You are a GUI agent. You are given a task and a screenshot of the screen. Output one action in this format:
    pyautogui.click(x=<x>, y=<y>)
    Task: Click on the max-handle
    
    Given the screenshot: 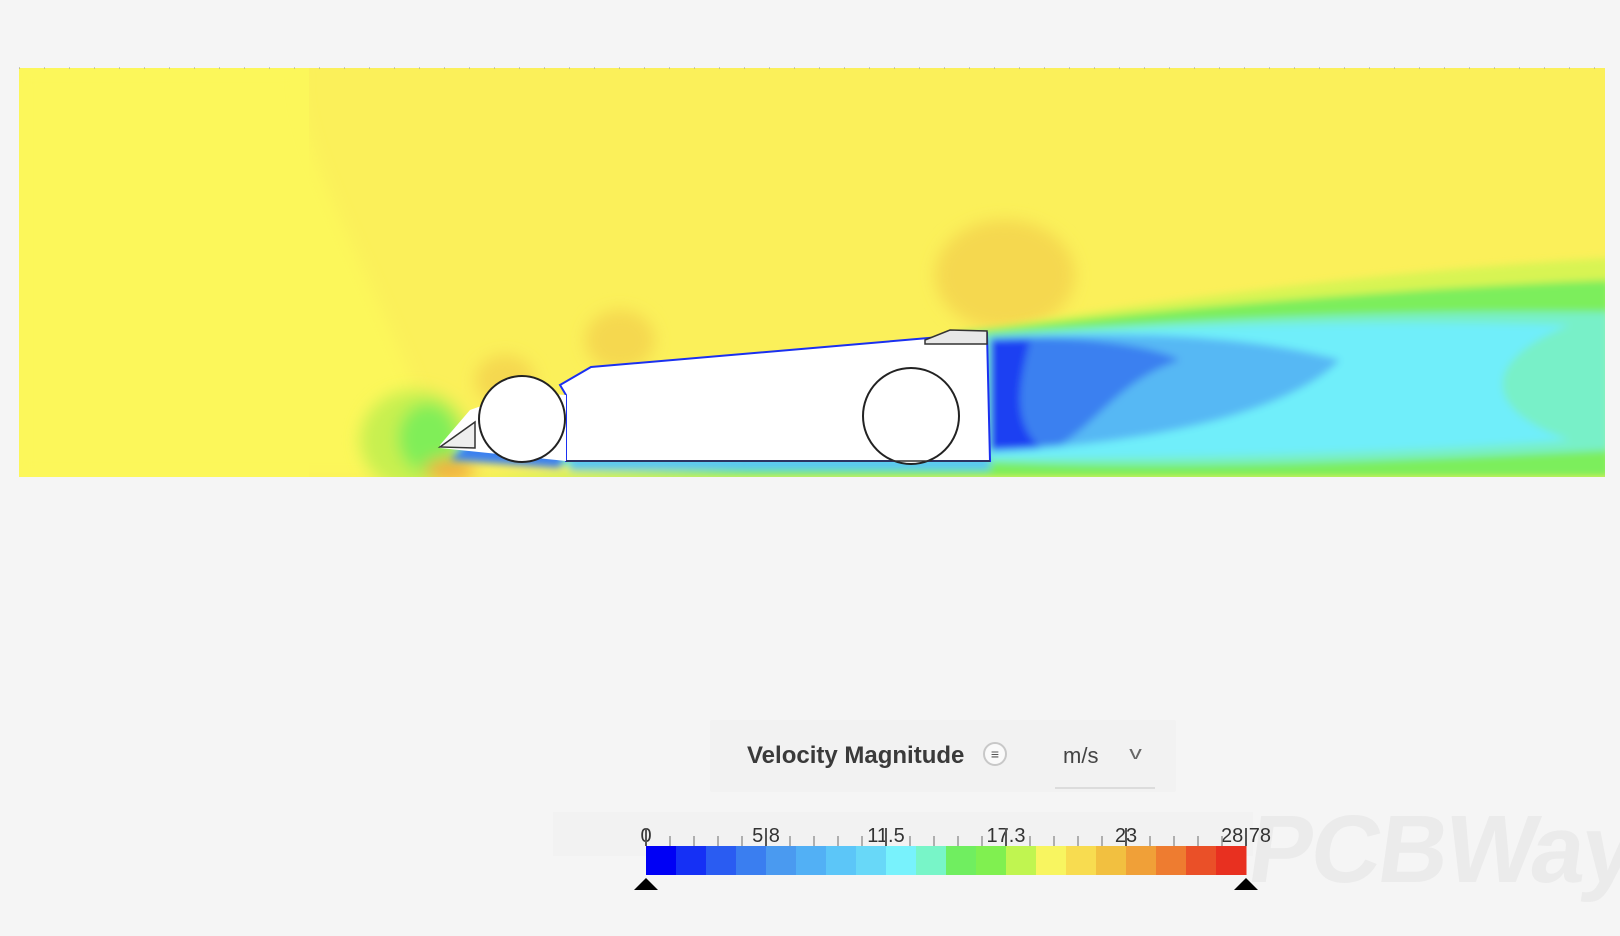 What is the action you would take?
    pyautogui.click(x=1246, y=884)
    